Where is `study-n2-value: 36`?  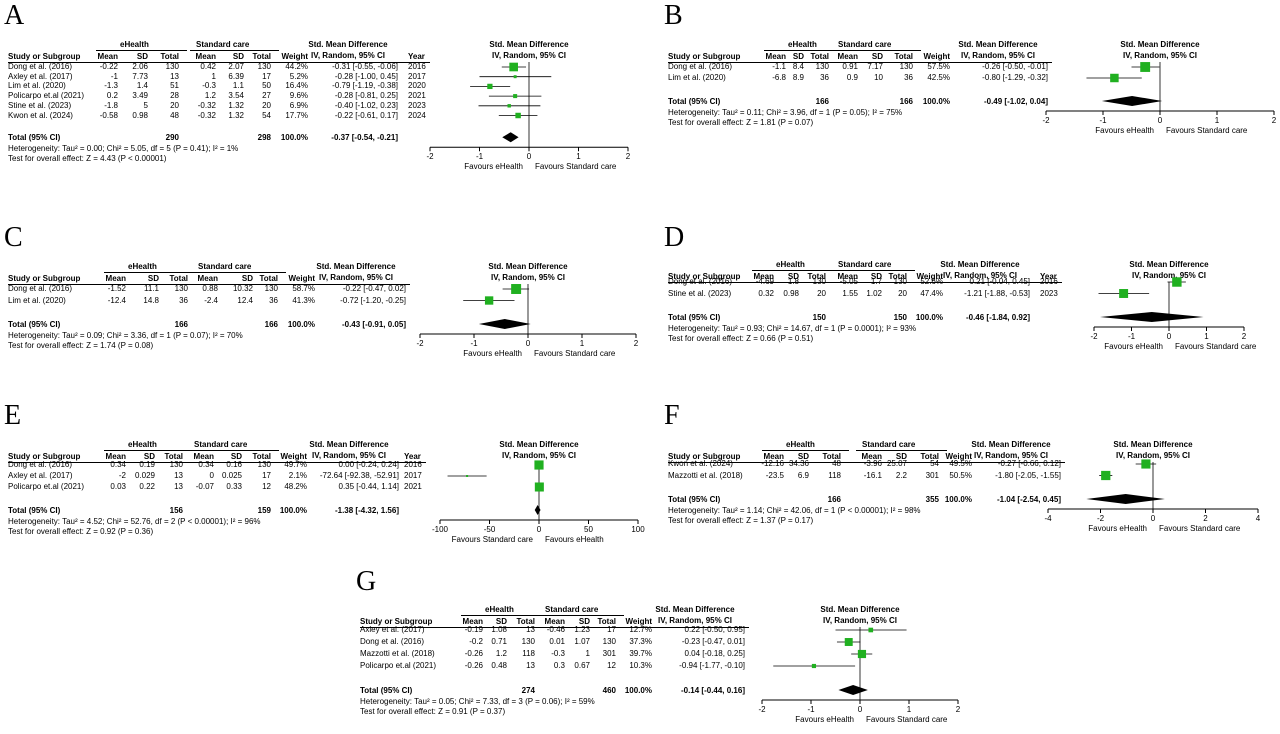 study-n2-value: 36 is located at coordinates (908, 77).